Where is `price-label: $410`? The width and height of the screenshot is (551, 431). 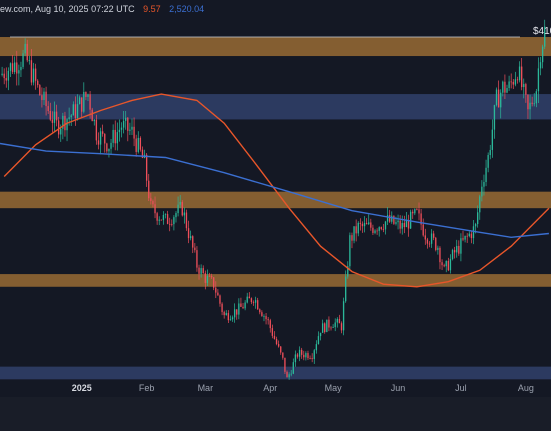 price-label: $410 is located at coordinates (542, 31).